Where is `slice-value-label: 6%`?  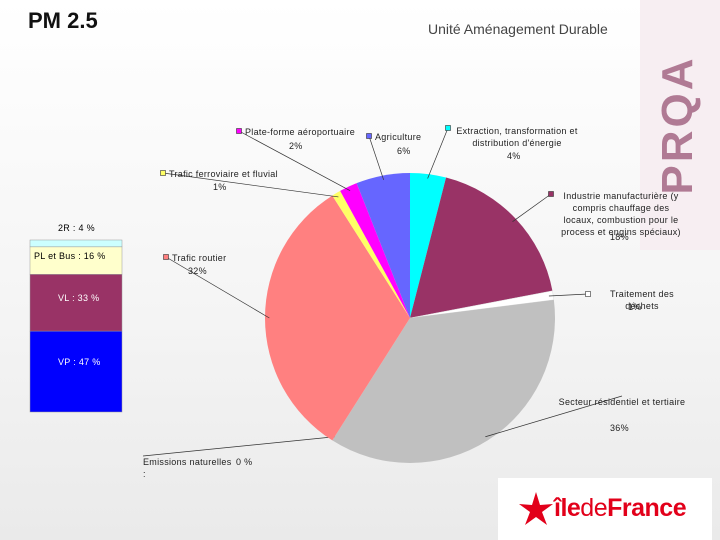 slice-value-label: 6% is located at coordinates (404, 151).